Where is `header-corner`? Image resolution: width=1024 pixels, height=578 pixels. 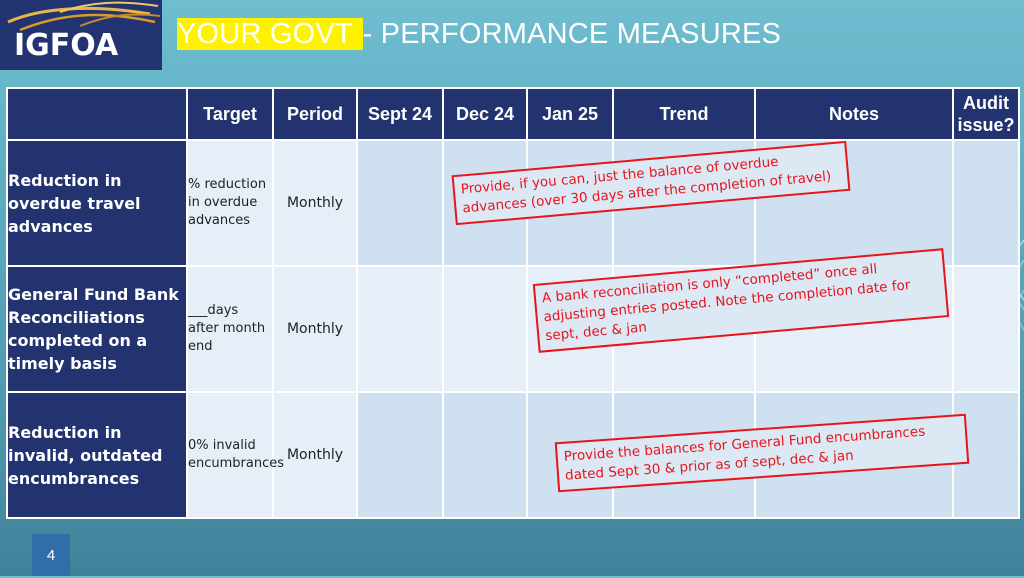 header-corner is located at coordinates (97, 114).